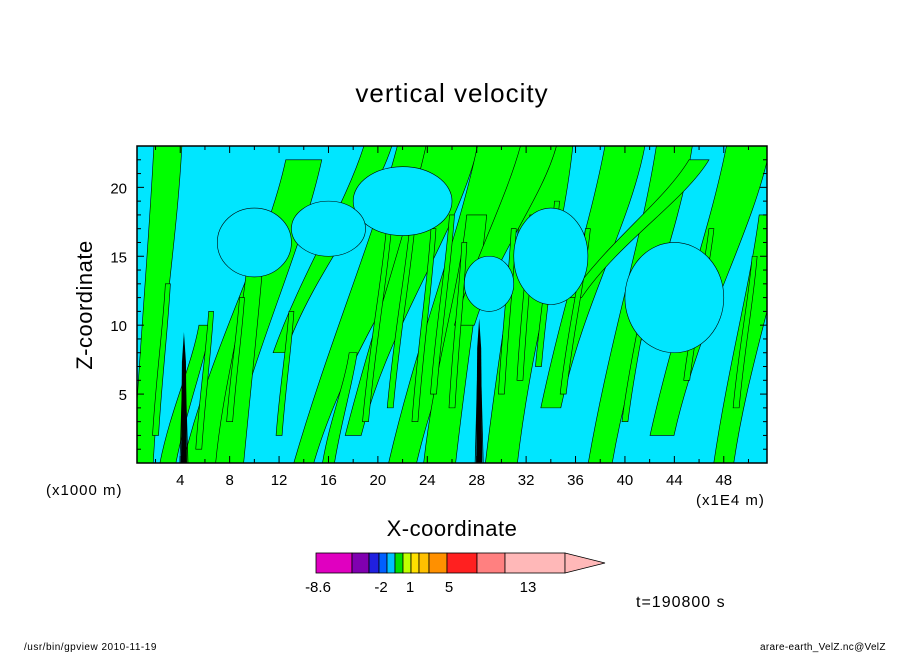 The width and height of the screenshot is (904, 654). What do you see at coordinates (180, 480) in the screenshot?
I see `x-tick-label: 4` at bounding box center [180, 480].